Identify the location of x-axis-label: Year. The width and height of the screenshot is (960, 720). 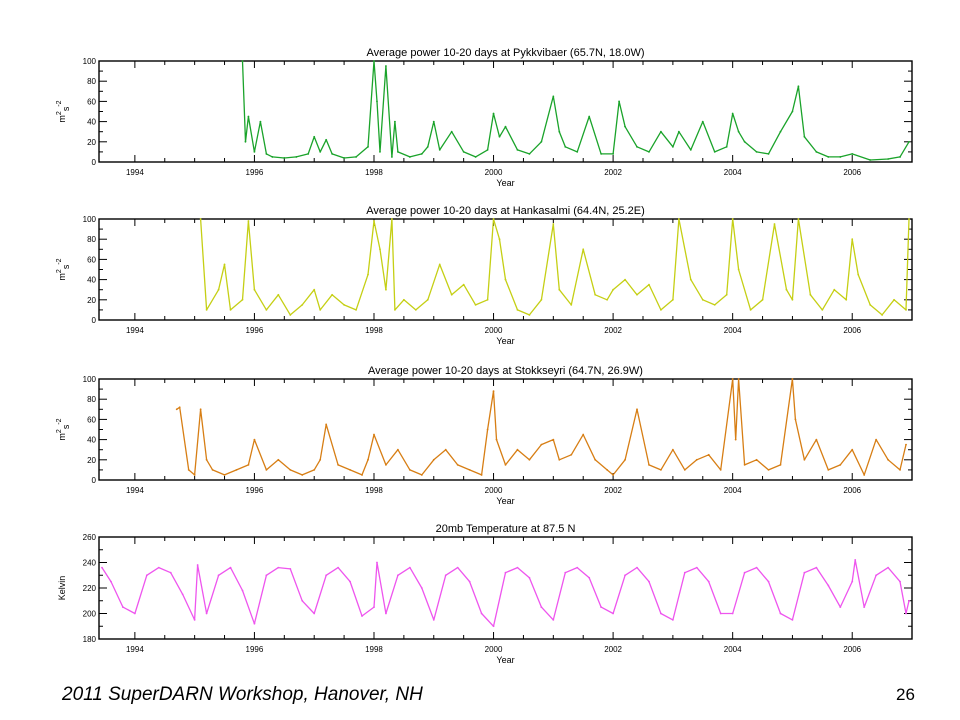
(505, 341).